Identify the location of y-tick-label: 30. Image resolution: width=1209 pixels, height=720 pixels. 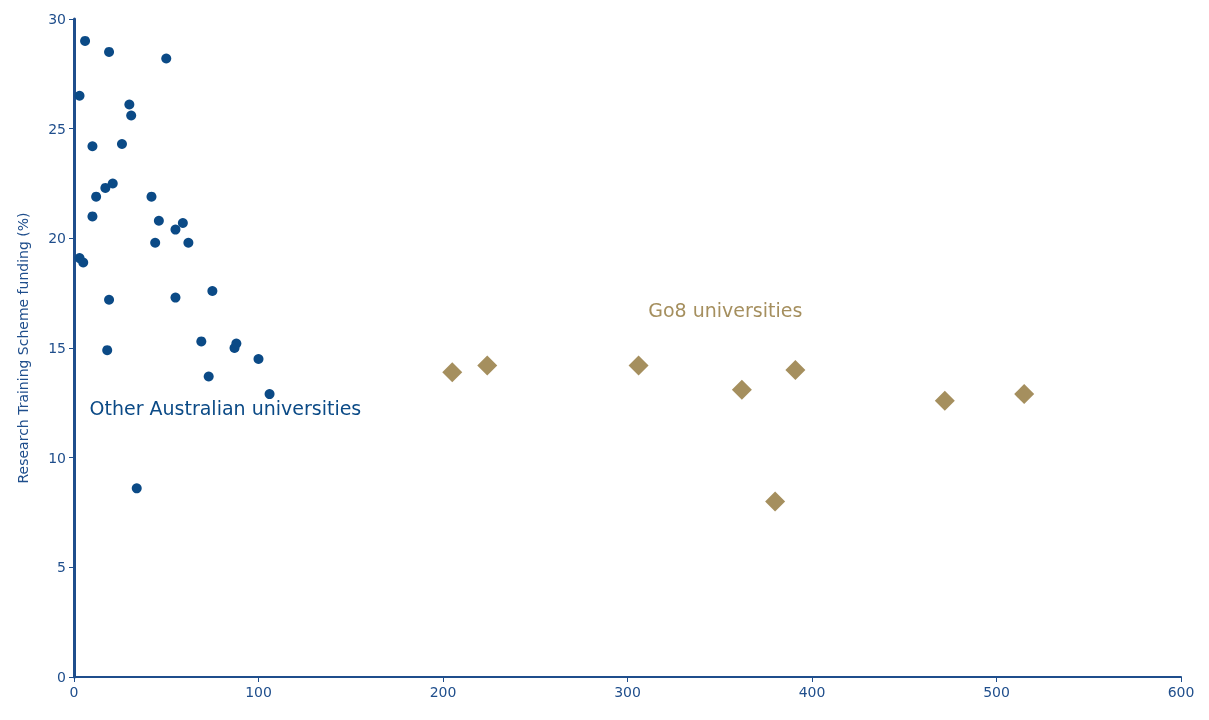
(57, 19).